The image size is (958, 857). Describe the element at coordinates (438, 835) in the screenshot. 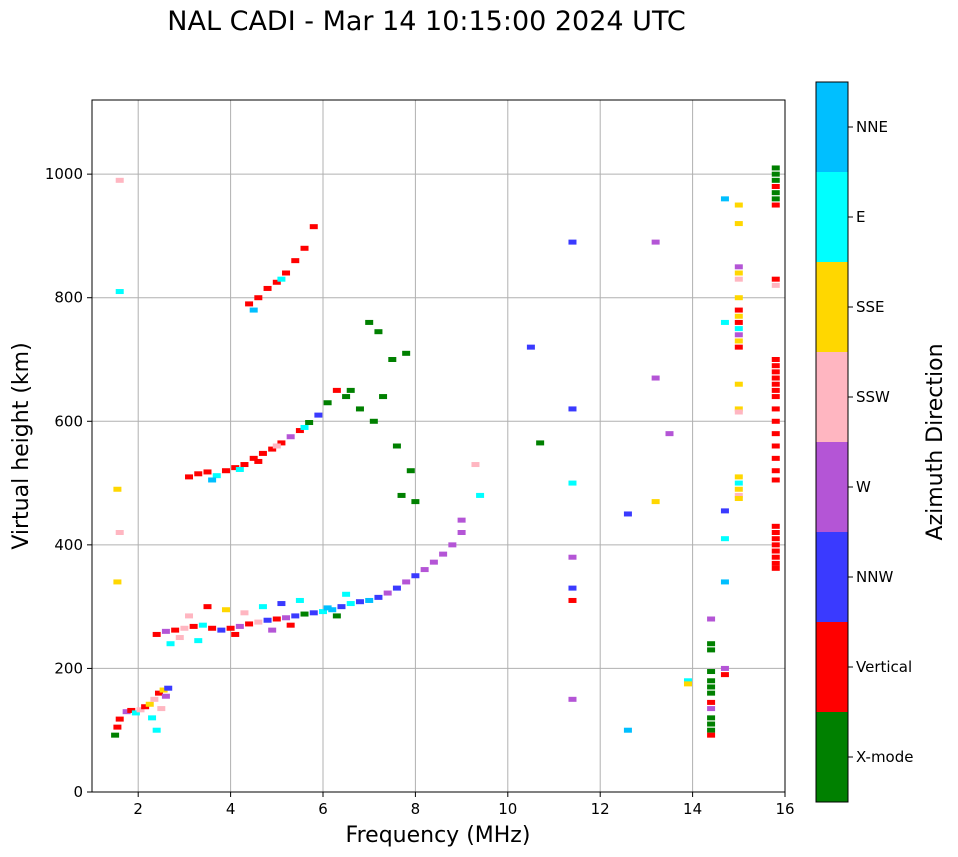

I see `x-axis-label: Frequency (MHz)` at that location.